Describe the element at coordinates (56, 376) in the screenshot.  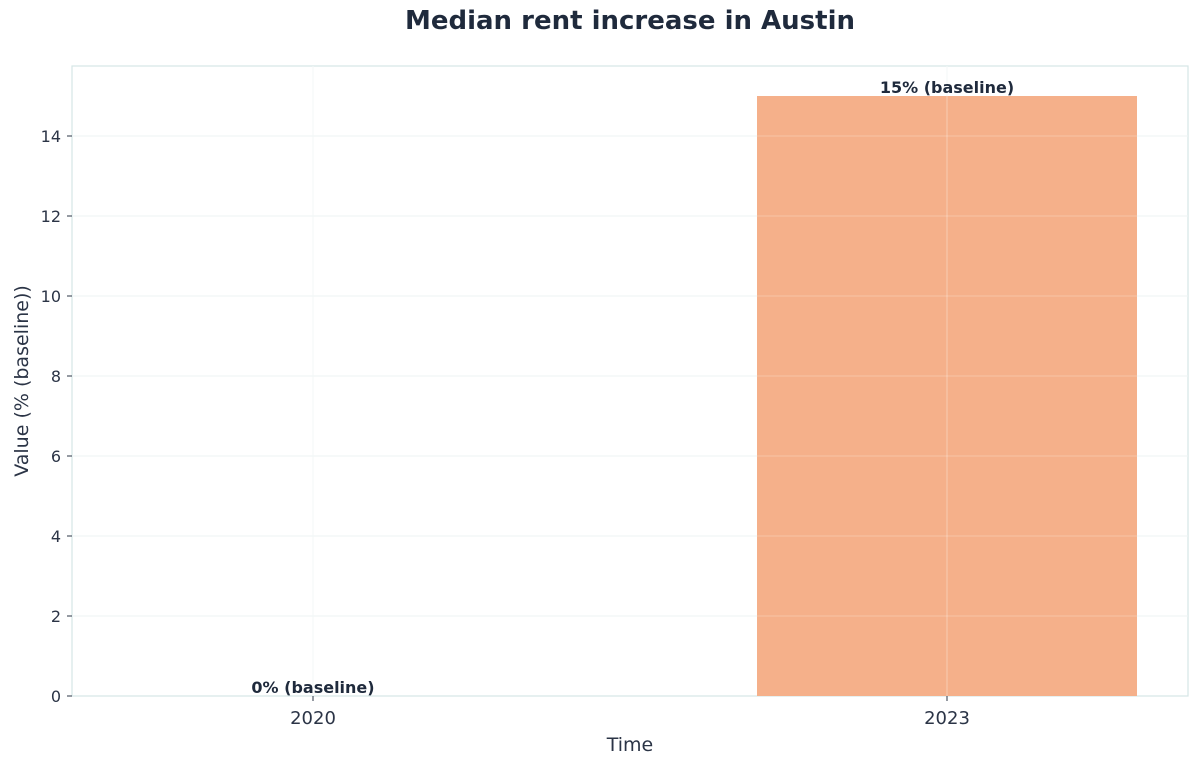
I see `y-tick-label: 8` at that location.